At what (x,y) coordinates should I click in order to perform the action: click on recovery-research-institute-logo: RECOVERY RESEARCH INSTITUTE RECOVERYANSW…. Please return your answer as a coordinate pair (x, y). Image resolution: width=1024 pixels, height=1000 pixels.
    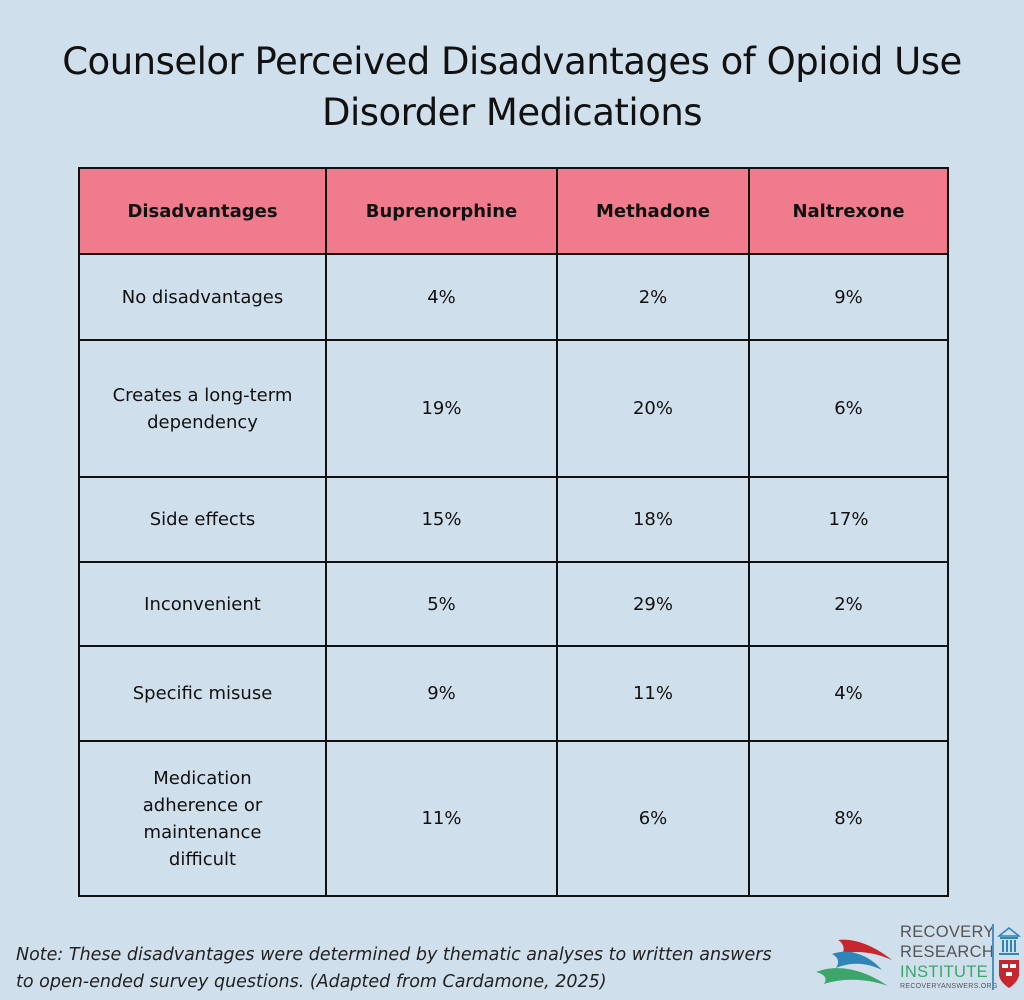
    Looking at the image, I should click on (918, 960).